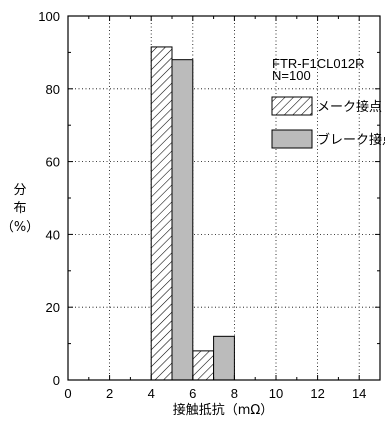  Describe the element at coordinates (53, 234) in the screenshot. I see `y-tick-label: 40` at that location.